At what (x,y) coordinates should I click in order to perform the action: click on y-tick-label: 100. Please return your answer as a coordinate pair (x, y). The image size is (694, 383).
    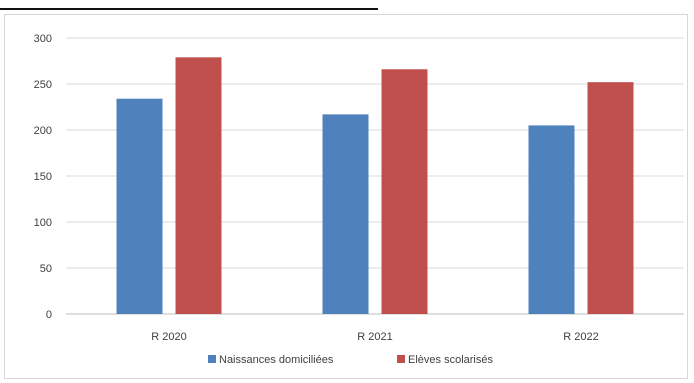
    Looking at the image, I should click on (43, 223).